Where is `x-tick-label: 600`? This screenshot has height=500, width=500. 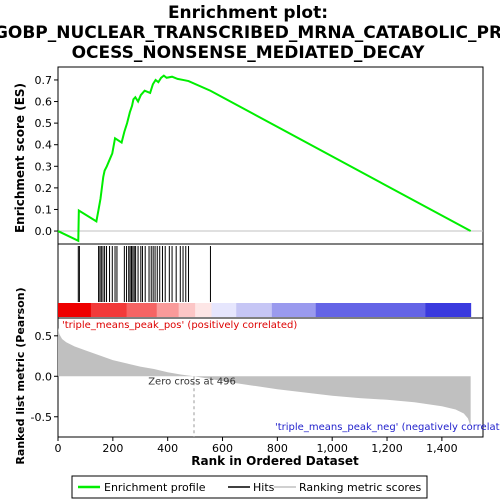 x-tick-label: 600 is located at coordinates (222, 448).